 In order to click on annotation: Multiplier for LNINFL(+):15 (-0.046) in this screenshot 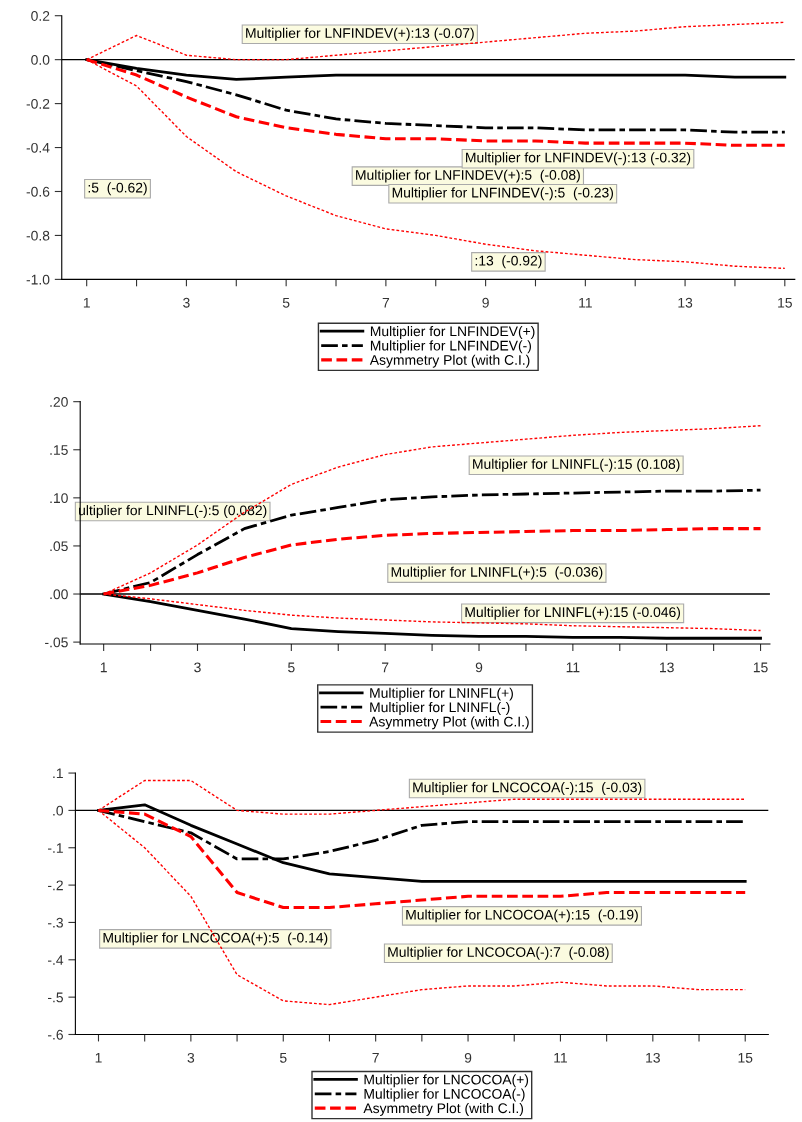, I will do `click(573, 613)`.